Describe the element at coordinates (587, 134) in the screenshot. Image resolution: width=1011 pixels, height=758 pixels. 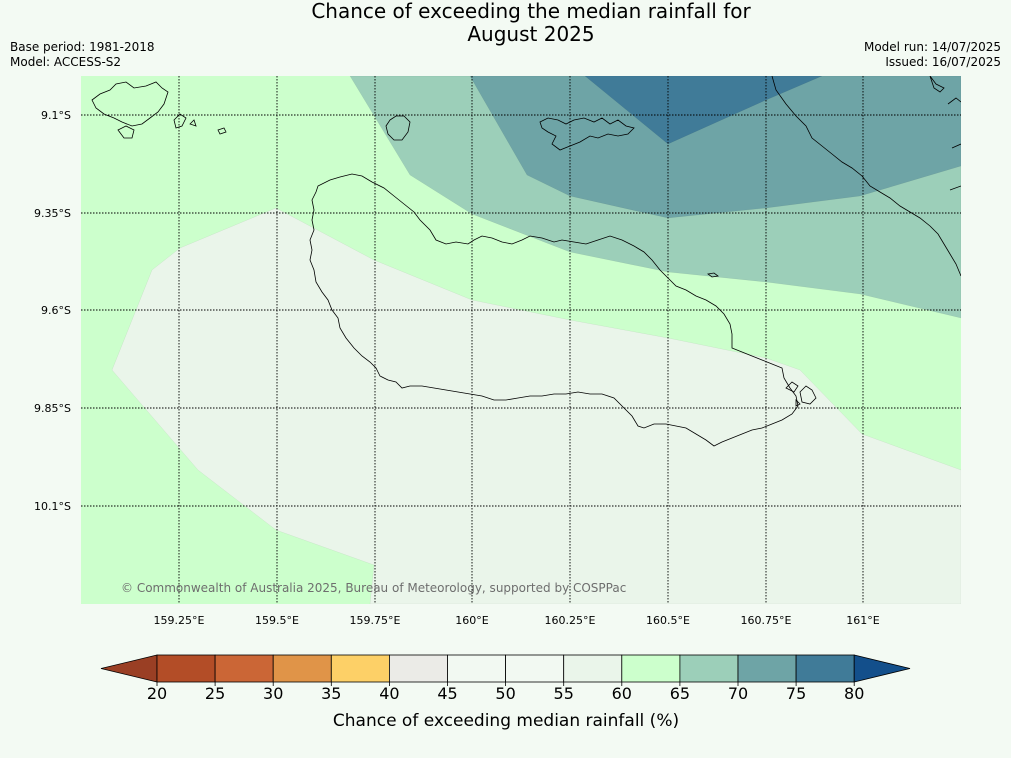
I see `nggela-islands-coast` at that location.